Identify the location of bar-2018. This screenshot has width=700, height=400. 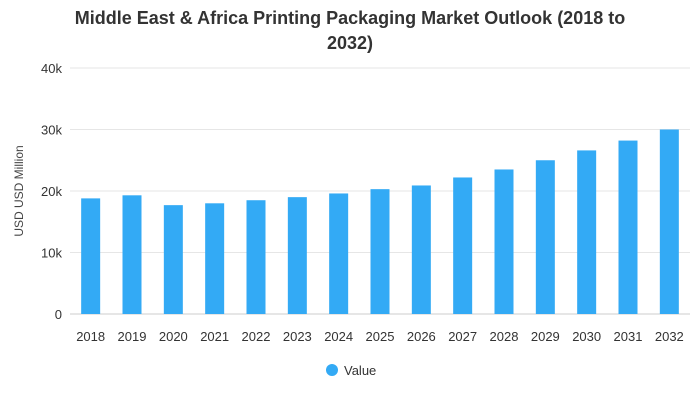
(91, 256).